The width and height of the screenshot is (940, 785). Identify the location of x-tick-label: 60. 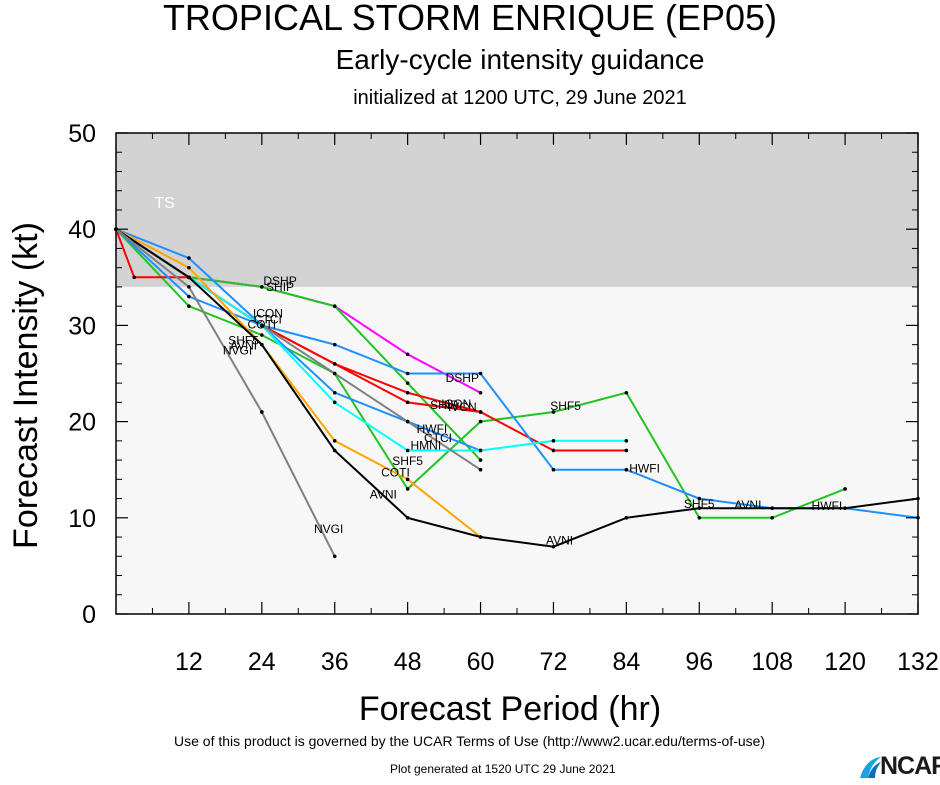
(481, 662).